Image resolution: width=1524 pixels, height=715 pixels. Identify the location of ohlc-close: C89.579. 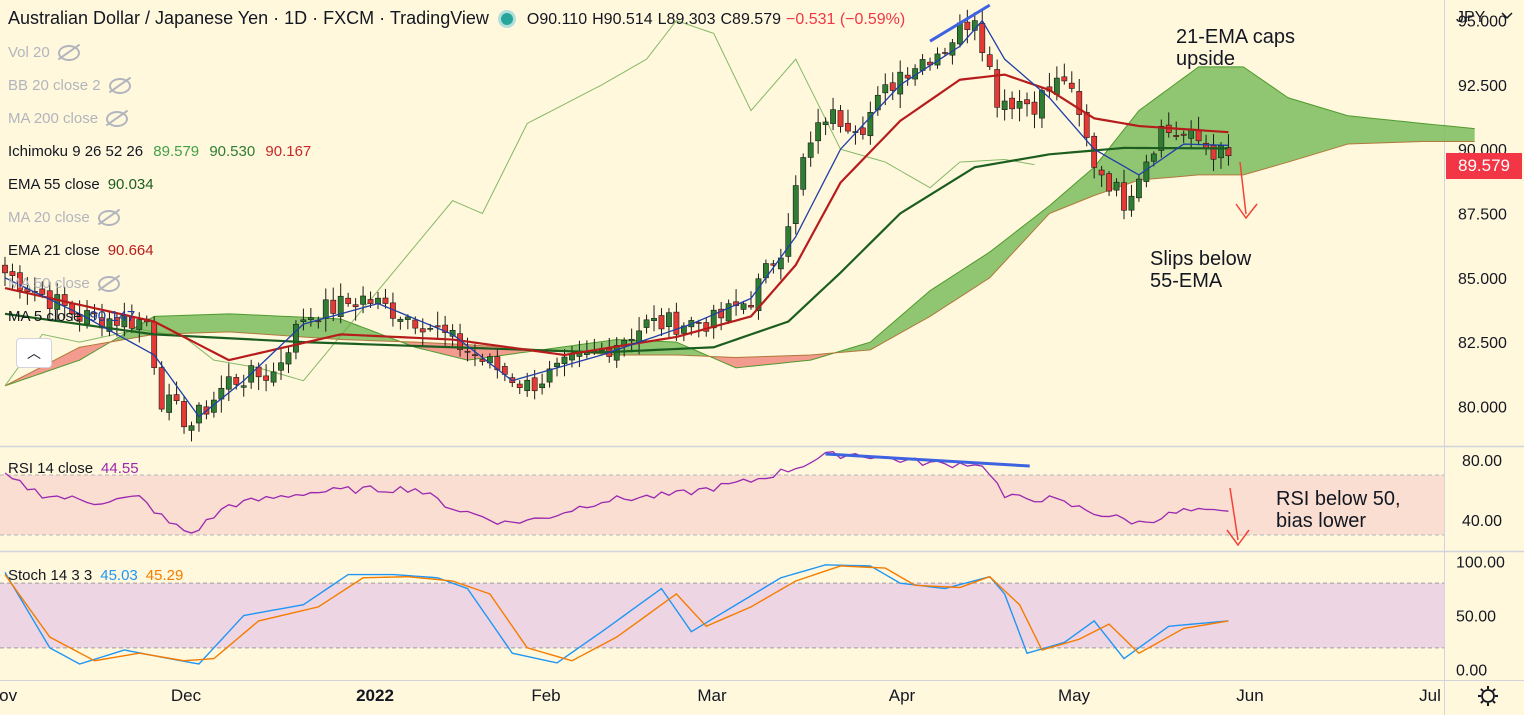
(751, 19).